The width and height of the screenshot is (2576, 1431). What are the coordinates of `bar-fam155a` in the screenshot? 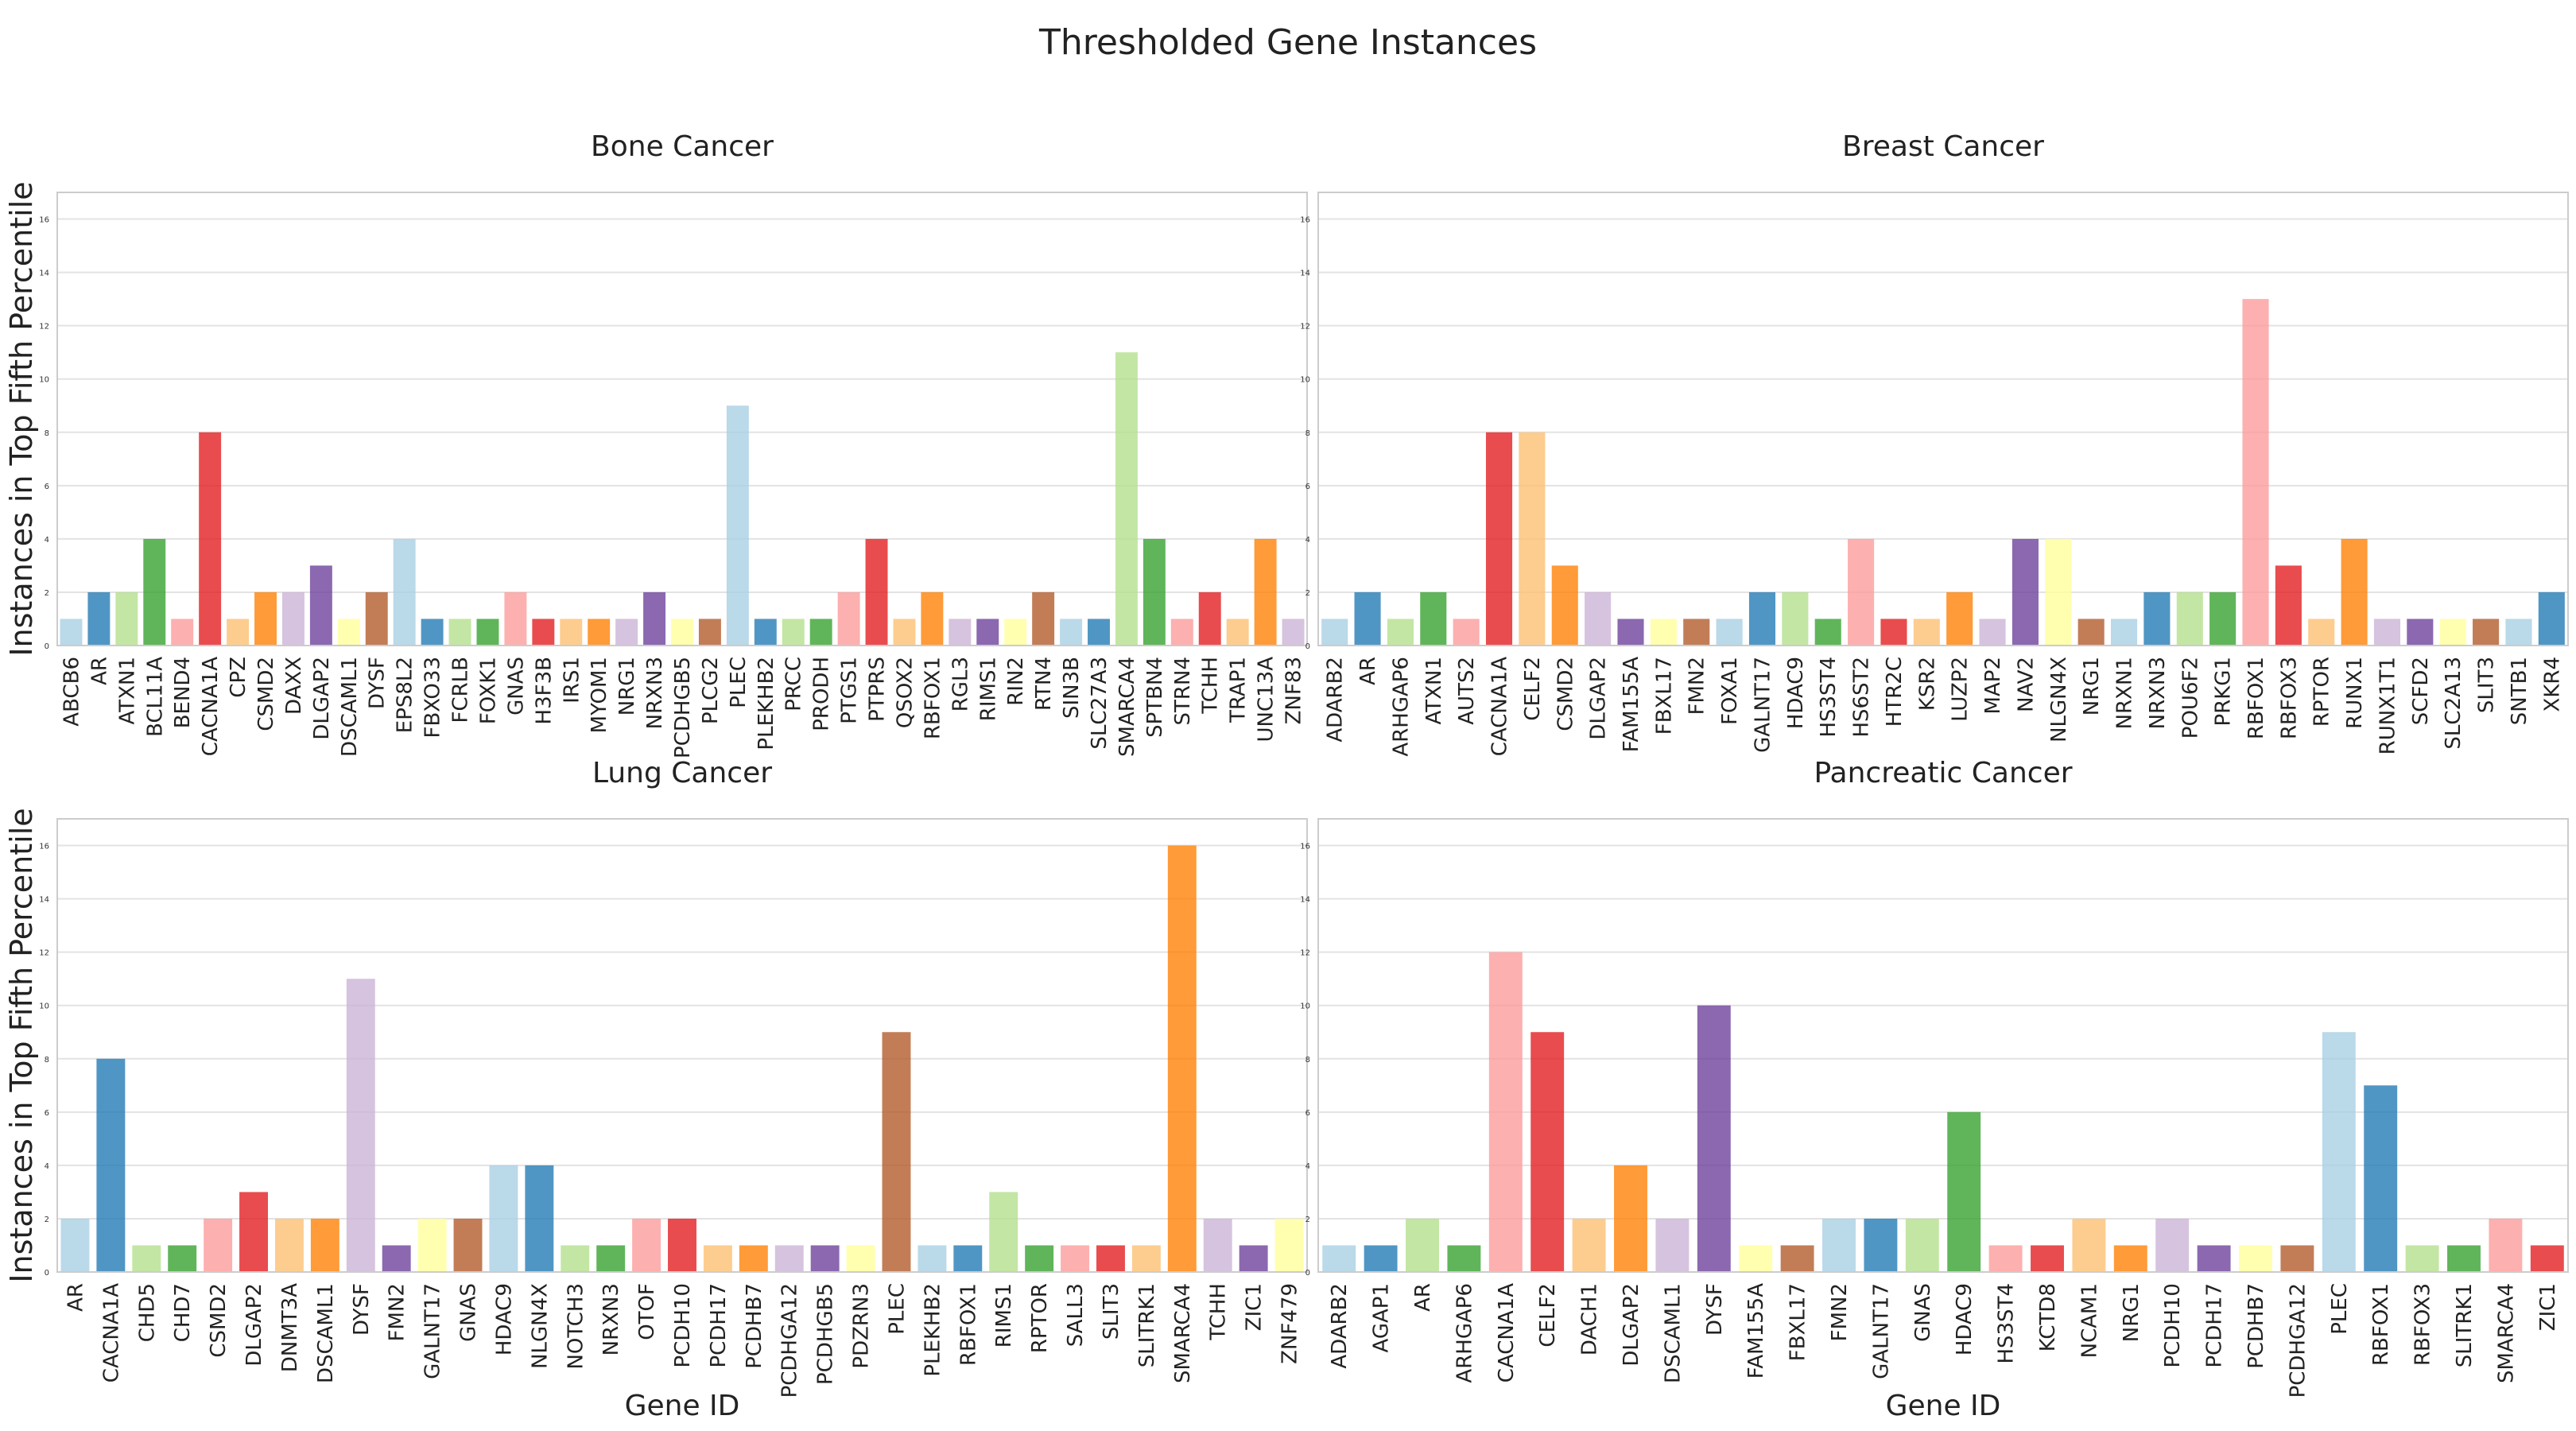 It's located at (1630, 632).